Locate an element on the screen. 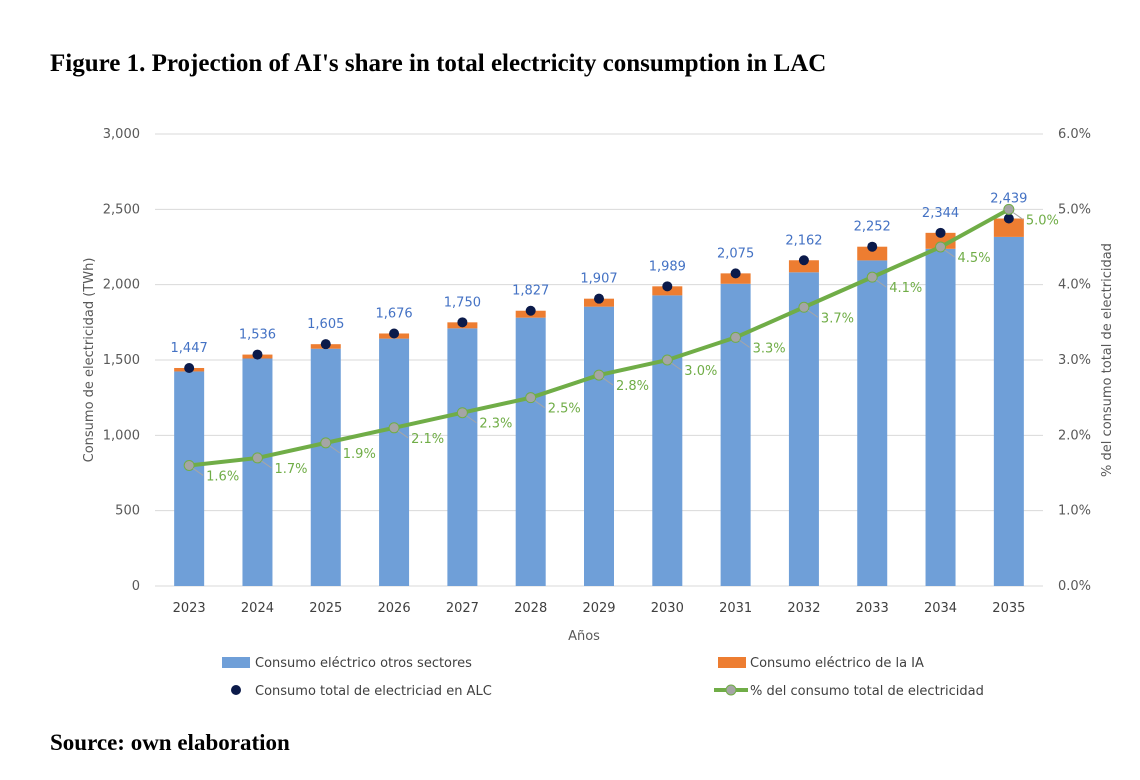  y2-axis-title: % del consumo total de electricidad is located at coordinates (1107, 360).